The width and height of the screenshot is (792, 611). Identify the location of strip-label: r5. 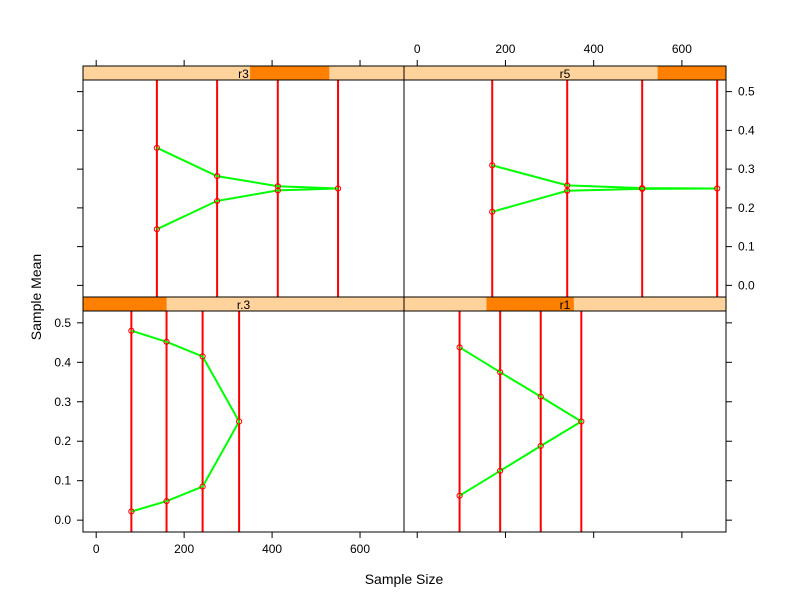
(565, 74).